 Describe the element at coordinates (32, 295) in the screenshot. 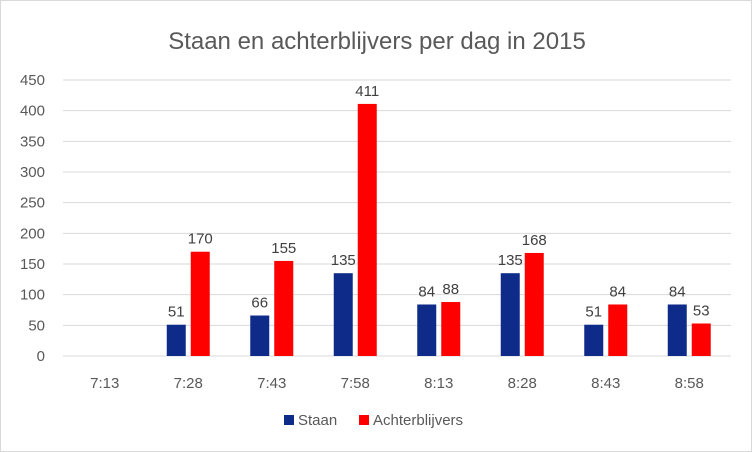

I see `y-tick-label: 100` at that location.